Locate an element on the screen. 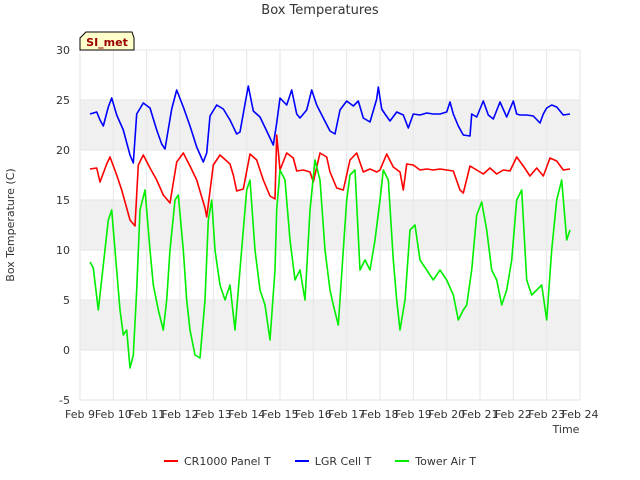 The height and width of the screenshot is (480, 640). x-tick-label: Feb 9 is located at coordinates (80, 414).